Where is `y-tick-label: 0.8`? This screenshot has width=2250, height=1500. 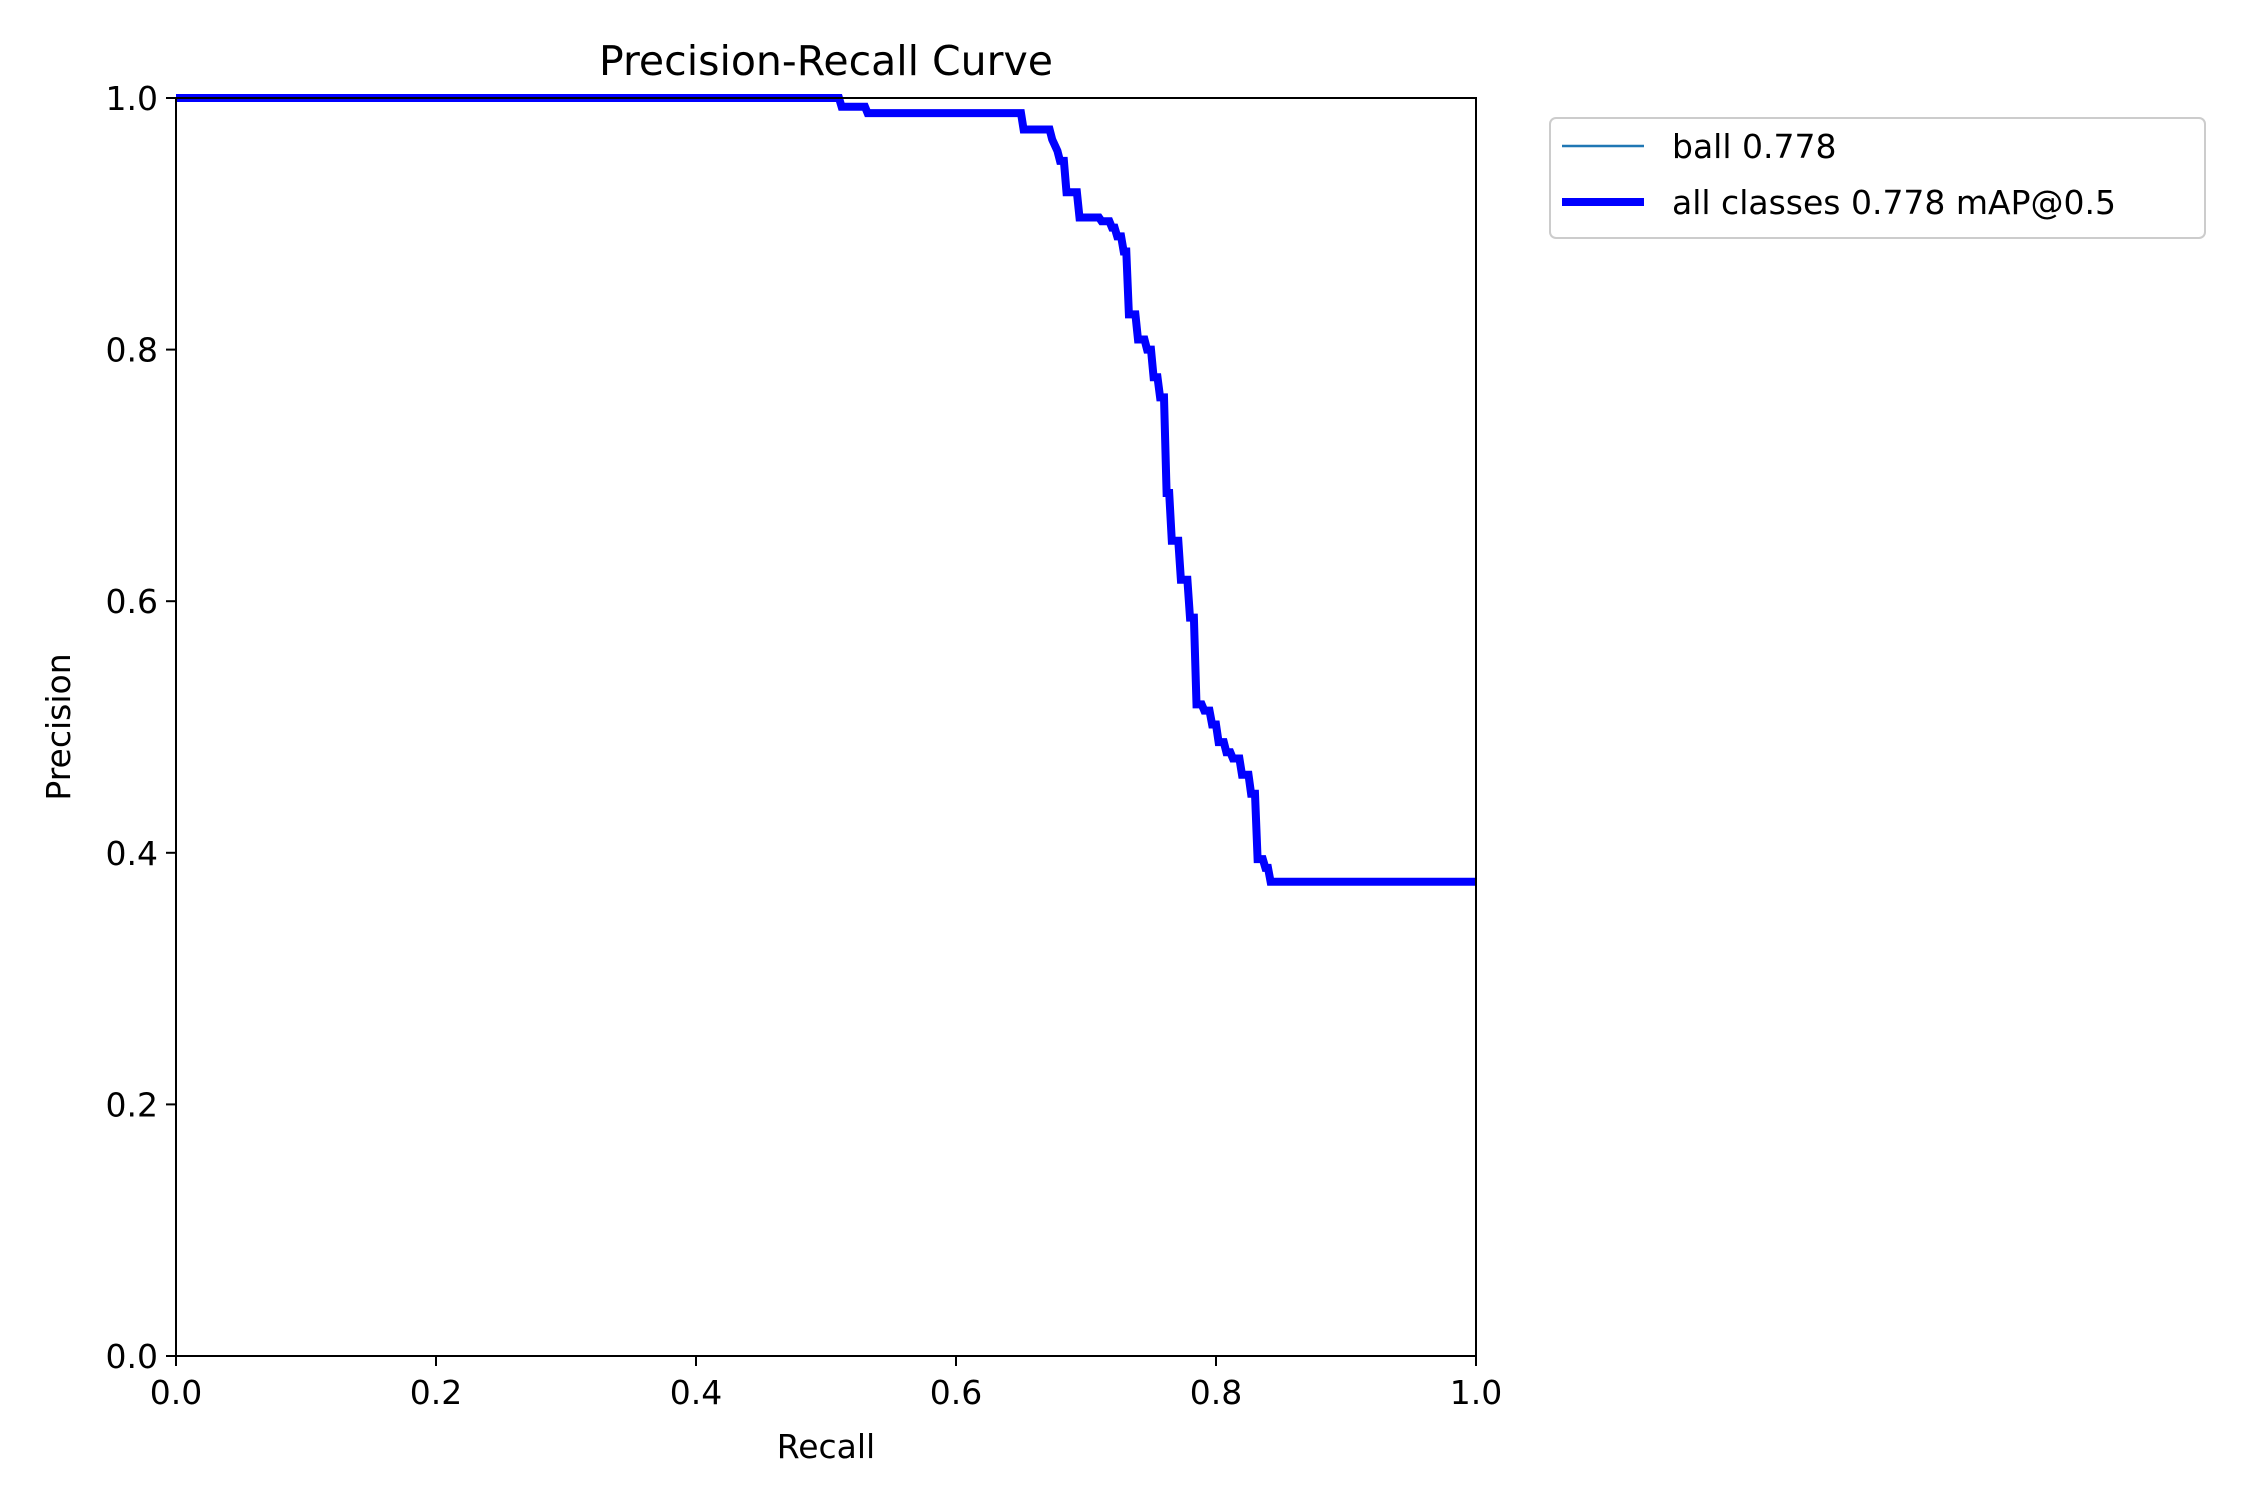 y-tick-label: 0.8 is located at coordinates (132, 350).